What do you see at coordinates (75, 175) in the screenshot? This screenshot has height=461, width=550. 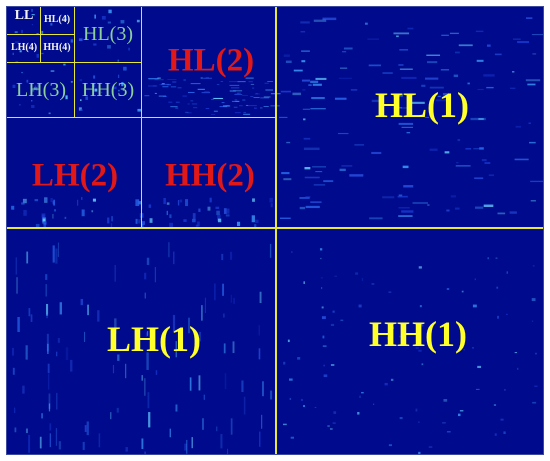 I see `subband-label-lh2: LH(2)` at bounding box center [75, 175].